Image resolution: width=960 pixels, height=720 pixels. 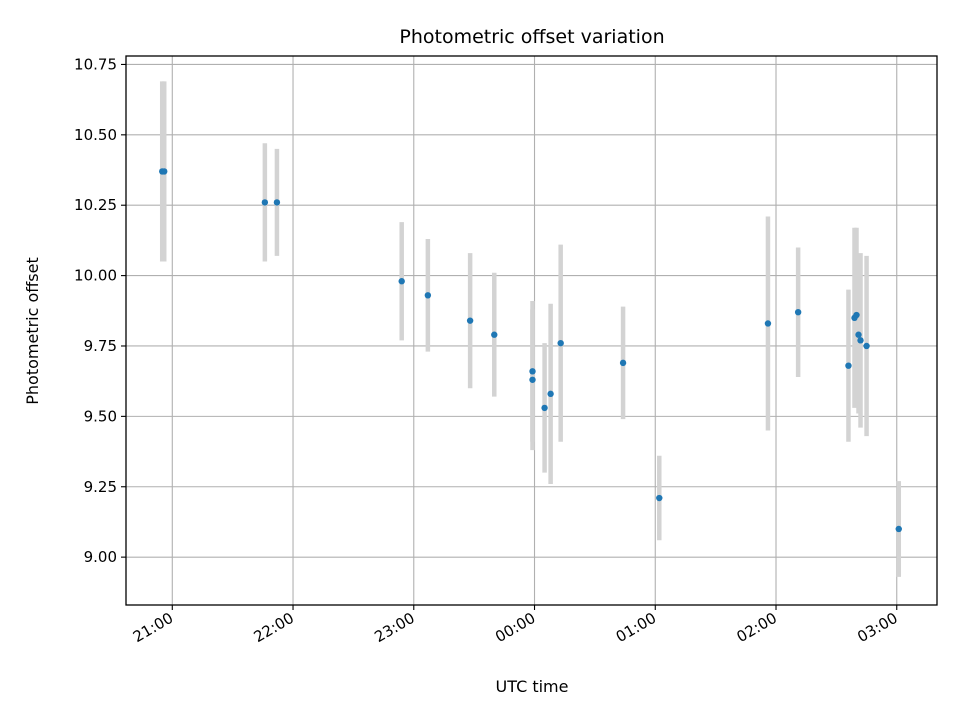 What do you see at coordinates (95, 205) in the screenshot?
I see `y-tick-label: 10.25` at bounding box center [95, 205].